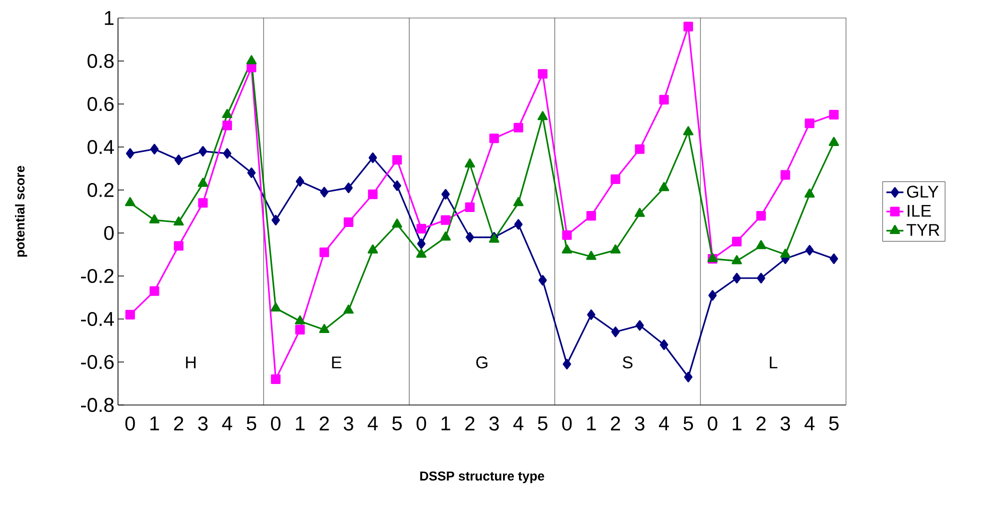 The width and height of the screenshot is (988, 514). Describe the element at coordinates (482, 362) in the screenshot. I see `annotation: G` at that location.